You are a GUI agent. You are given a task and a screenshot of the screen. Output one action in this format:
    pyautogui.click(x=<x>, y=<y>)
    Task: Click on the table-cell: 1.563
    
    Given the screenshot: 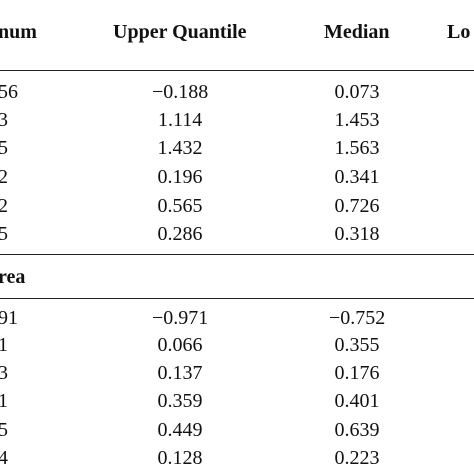 What is the action you would take?
    pyautogui.click(x=357, y=148)
    